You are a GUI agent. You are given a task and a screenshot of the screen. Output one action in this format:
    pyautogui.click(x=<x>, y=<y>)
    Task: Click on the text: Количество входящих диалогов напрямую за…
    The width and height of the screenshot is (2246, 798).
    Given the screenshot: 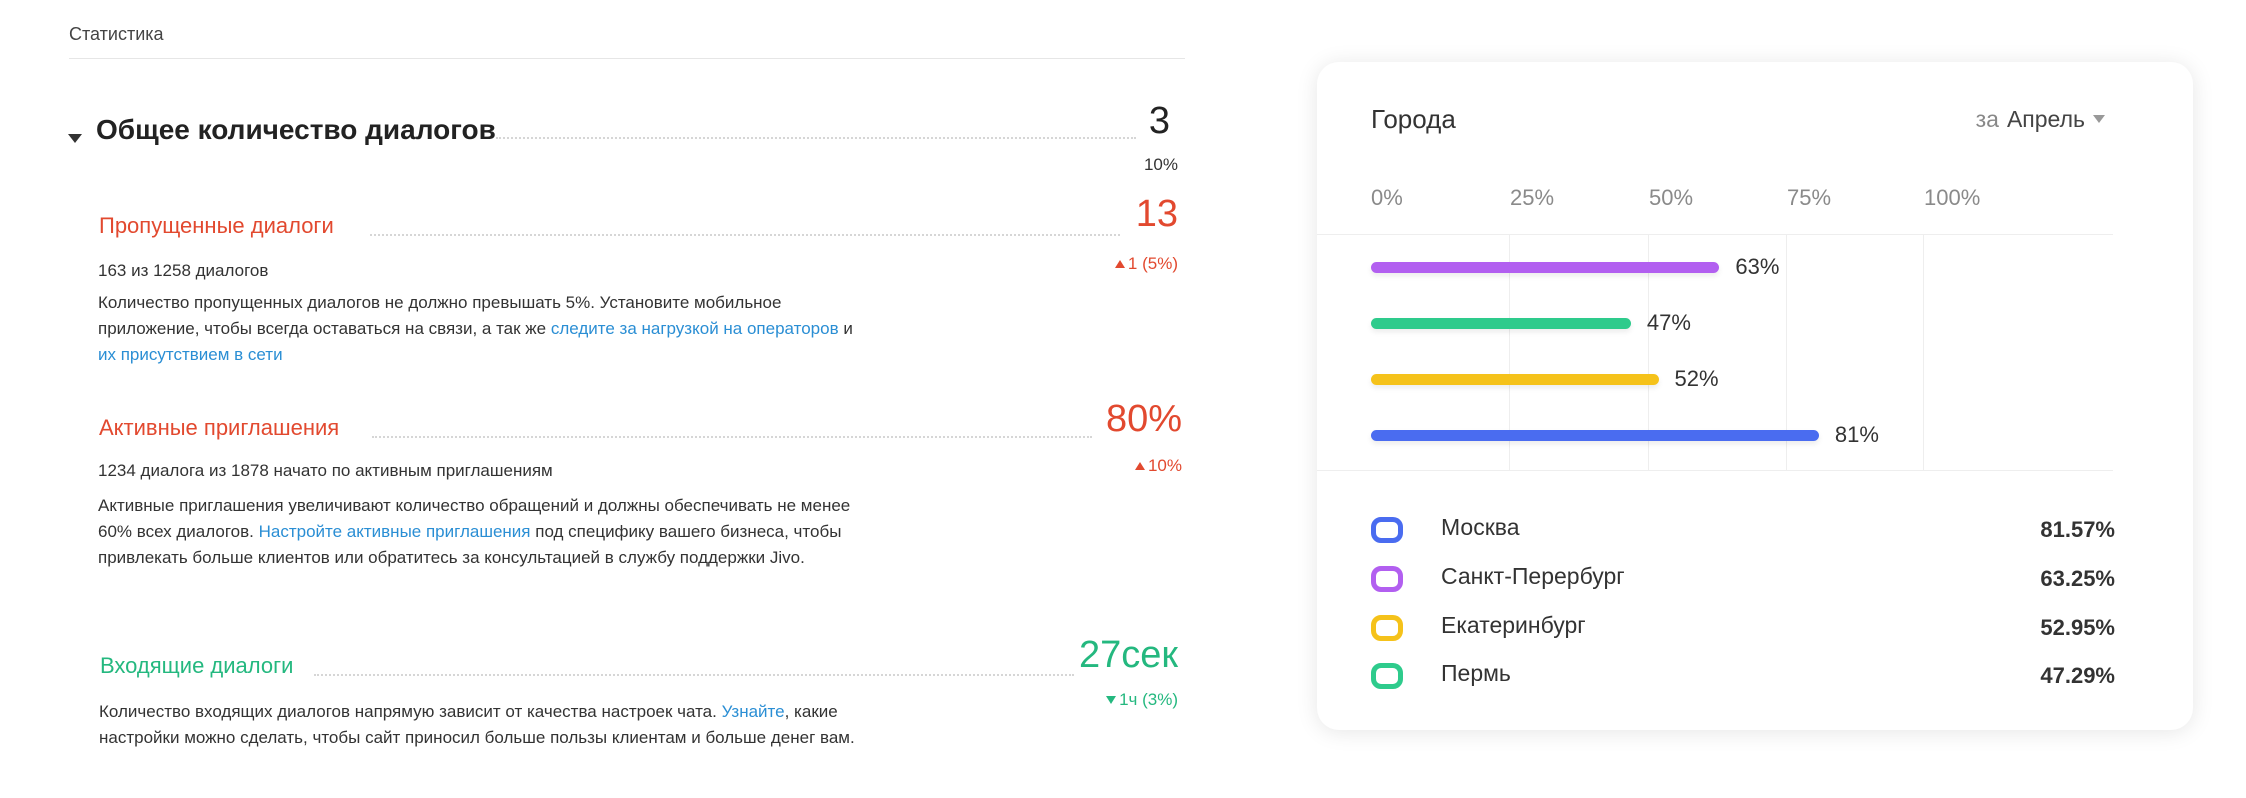 What is the action you would take?
    pyautogui.click(x=410, y=711)
    